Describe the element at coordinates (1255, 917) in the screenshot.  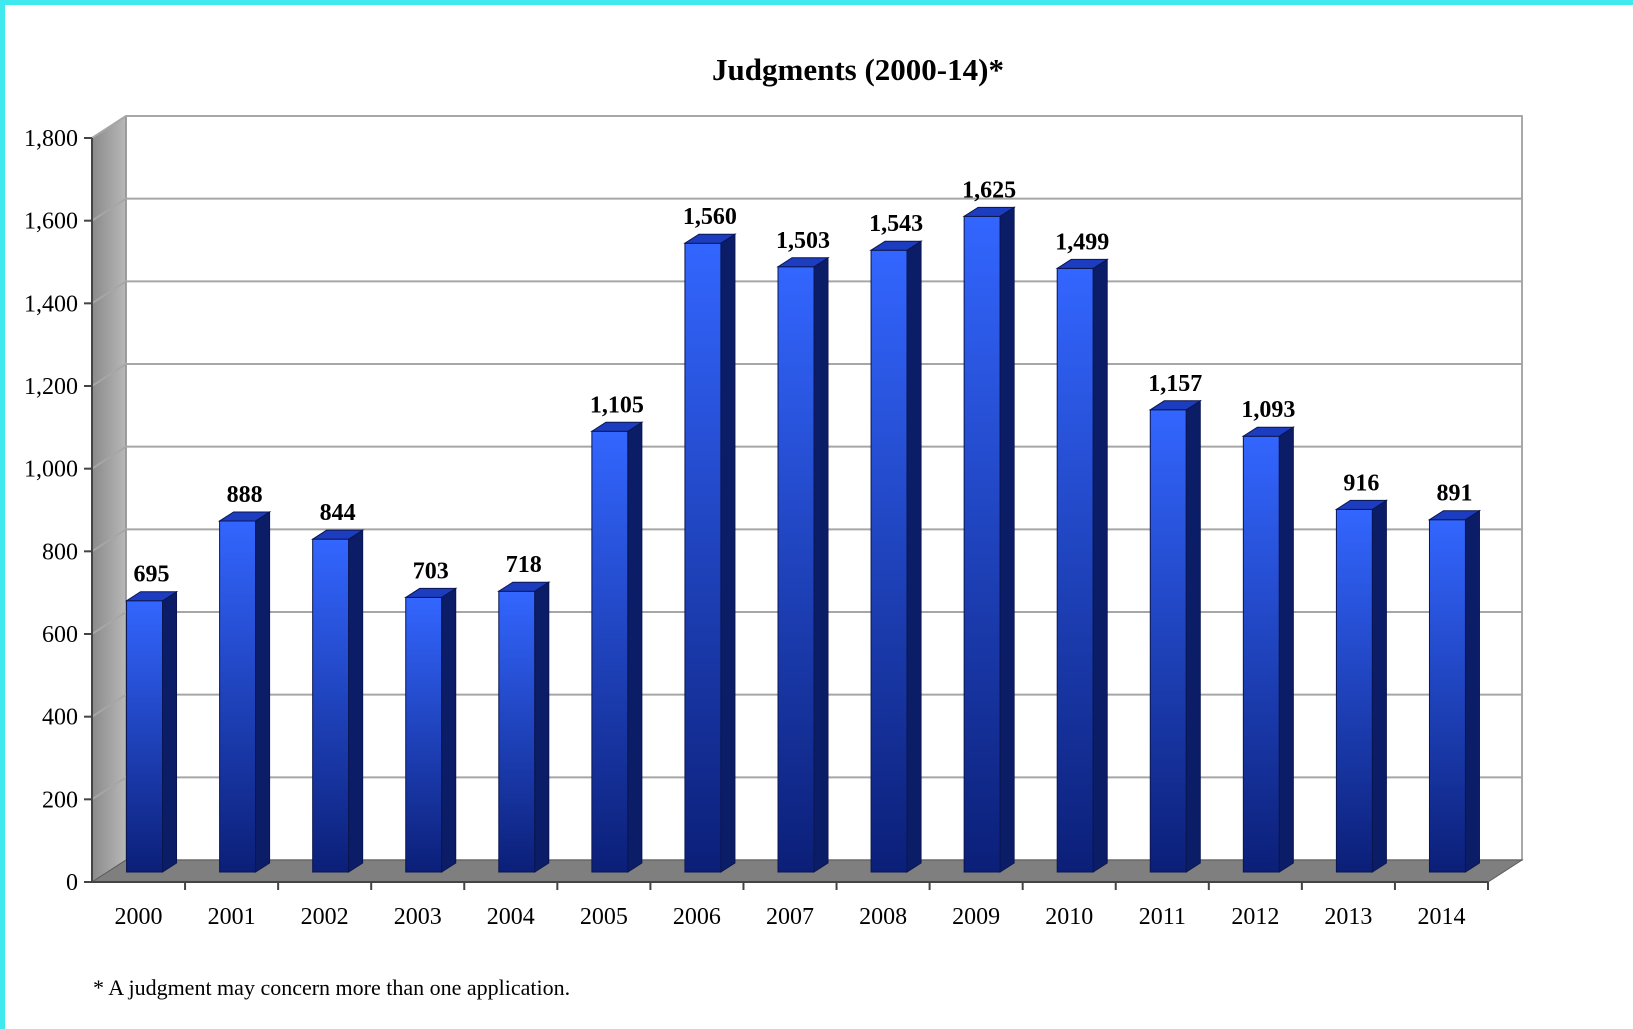
I see `x-tick-label: 2012` at that location.